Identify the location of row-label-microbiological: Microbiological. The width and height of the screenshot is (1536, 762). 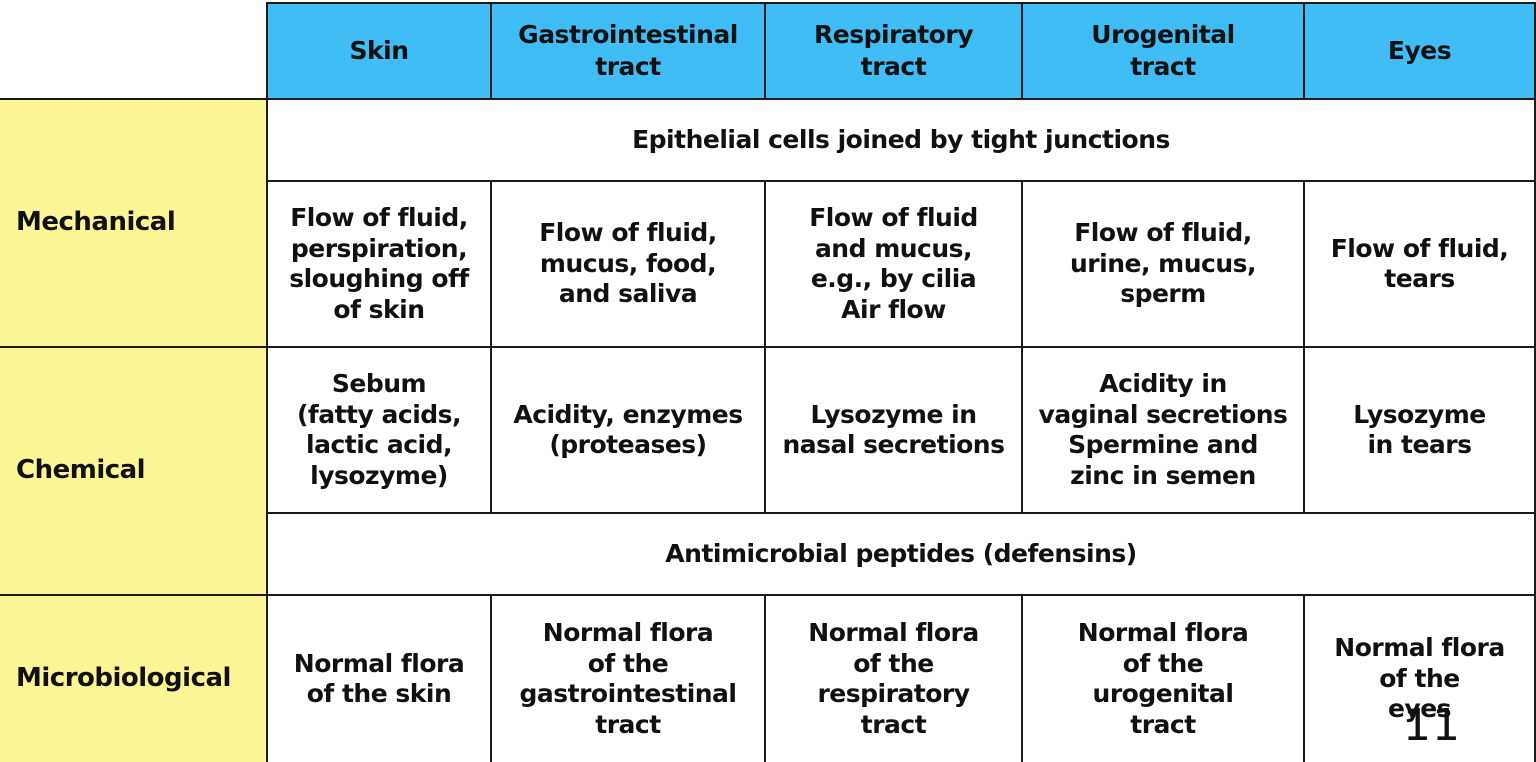
(134, 678).